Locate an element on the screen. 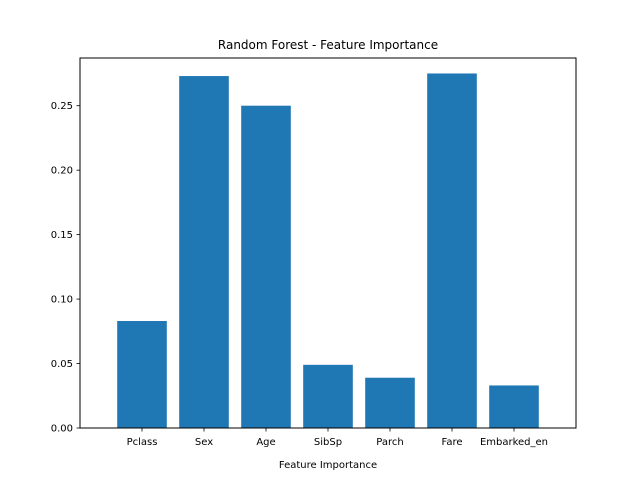  bar-embarked-en is located at coordinates (514, 406).